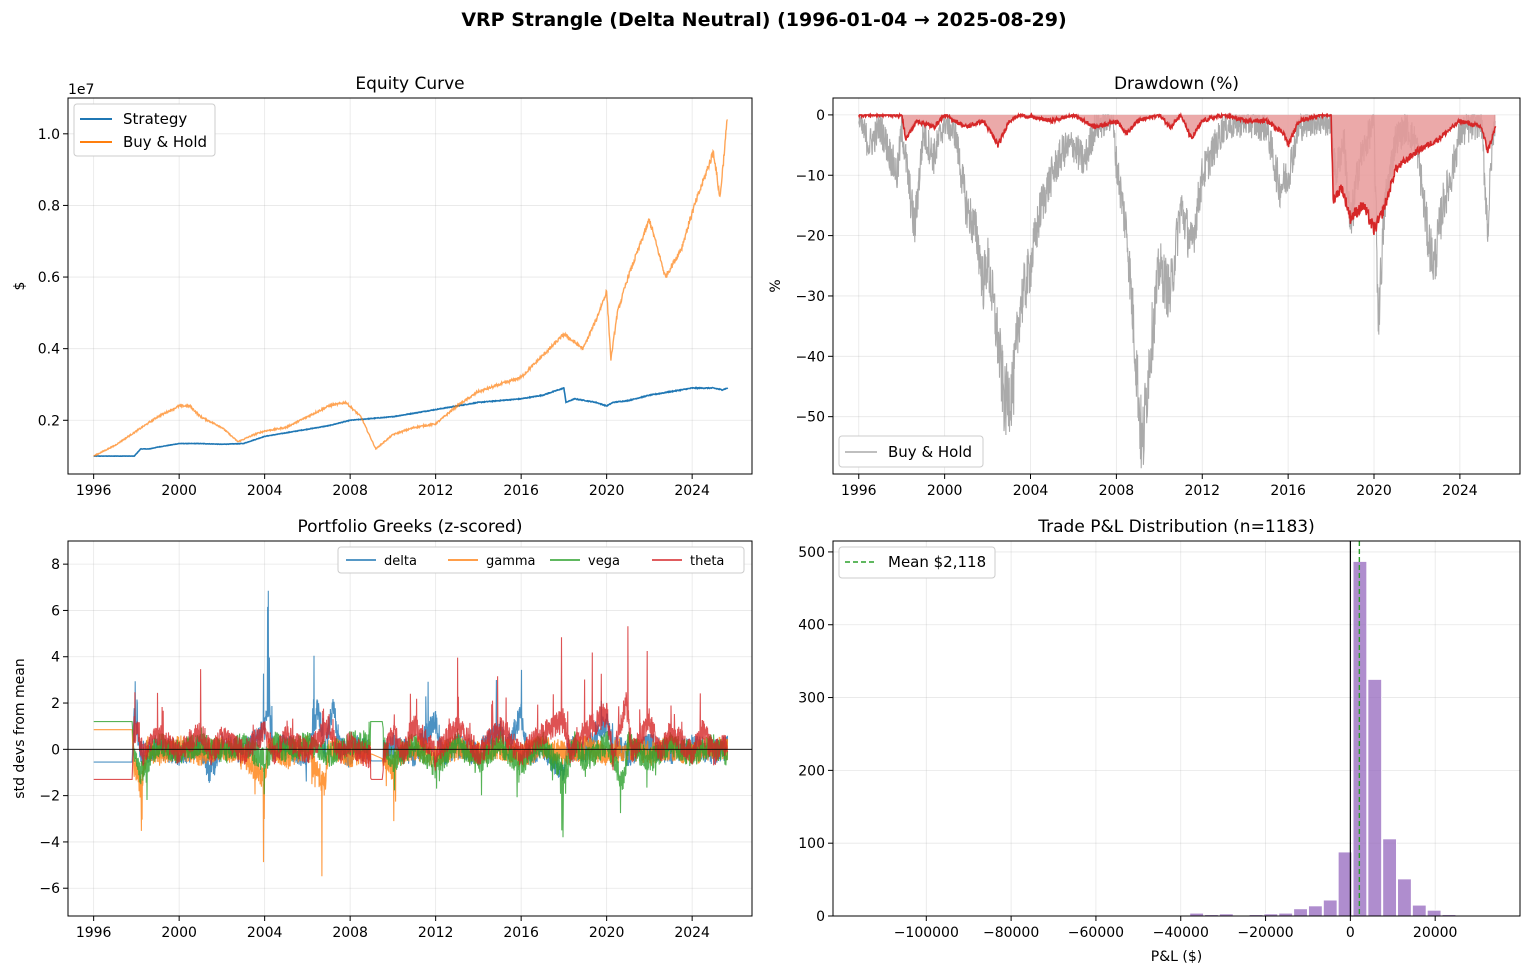 The width and height of the screenshot is (1528, 974). What do you see at coordinates (20, 728) in the screenshot?
I see `y-axis-label: std devs from mean` at bounding box center [20, 728].